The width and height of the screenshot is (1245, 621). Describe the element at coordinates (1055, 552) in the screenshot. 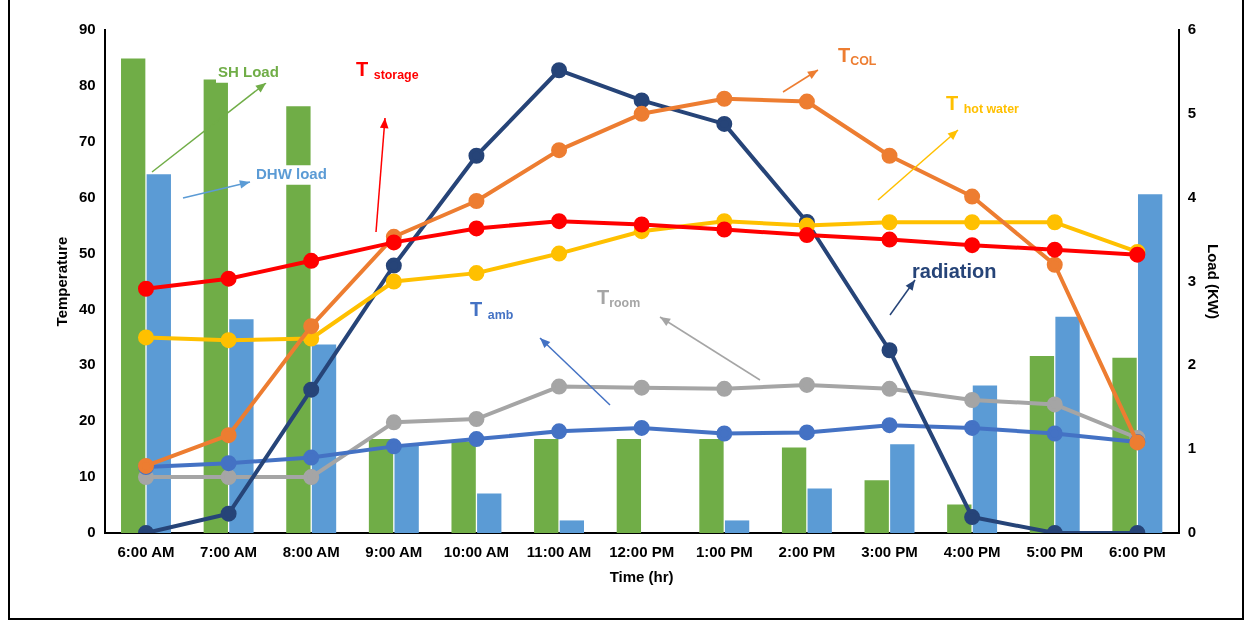

I see `x-tick-label: 5:00 PM` at that location.